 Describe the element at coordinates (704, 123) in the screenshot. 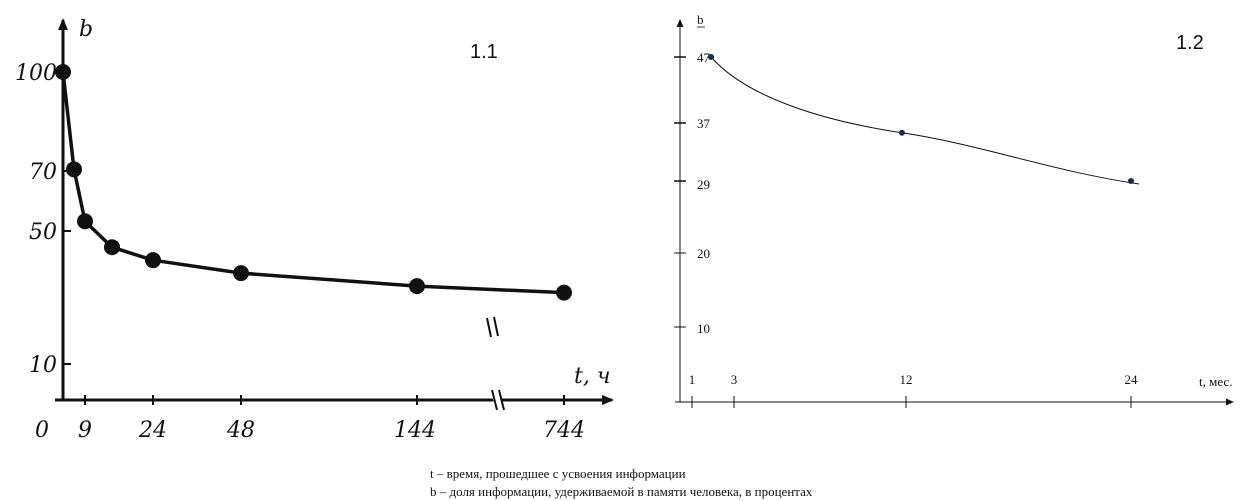

I see `chart2-y-tick-label: 37` at that location.